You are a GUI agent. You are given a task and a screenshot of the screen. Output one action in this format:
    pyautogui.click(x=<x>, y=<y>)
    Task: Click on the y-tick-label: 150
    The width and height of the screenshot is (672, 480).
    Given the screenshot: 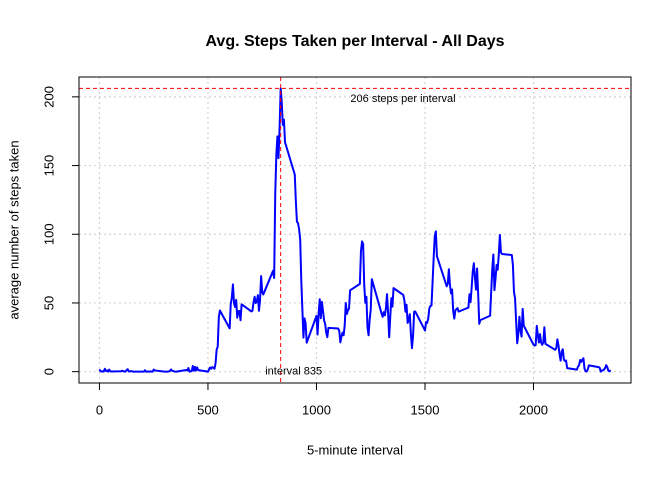 What is the action you would take?
    pyautogui.click(x=48, y=166)
    